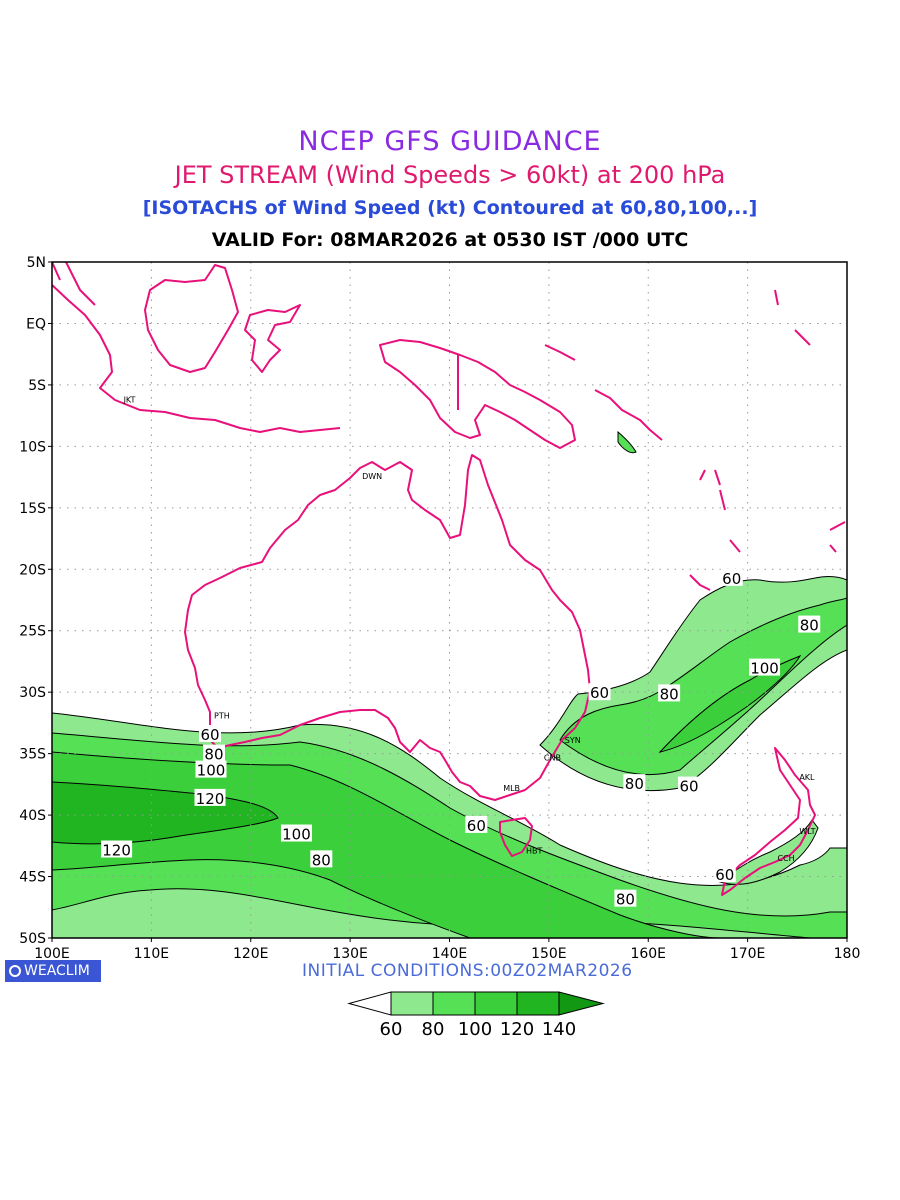 This screenshot has height=1200, width=900. Describe the element at coordinates (350, 954) in the screenshot. I see `x-tick-label: 130E` at that location.